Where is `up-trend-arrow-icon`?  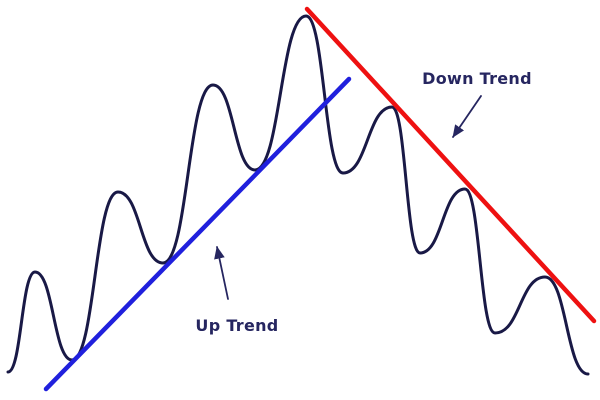
up-trend-arrow-icon is located at coordinates (221, 273).